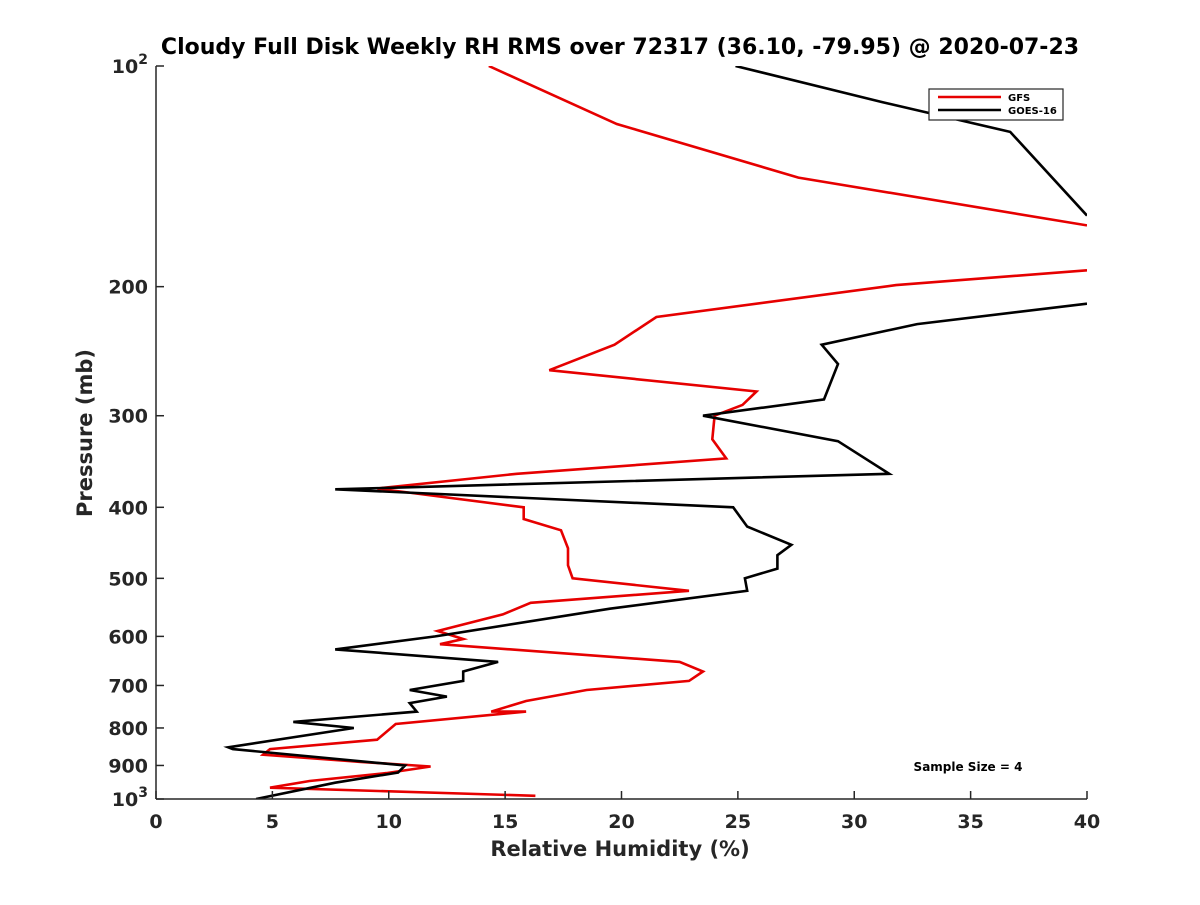 This screenshot has width=1200, height=905. Describe the element at coordinates (128, 508) in the screenshot. I see `y-tick-label: 400` at that location.